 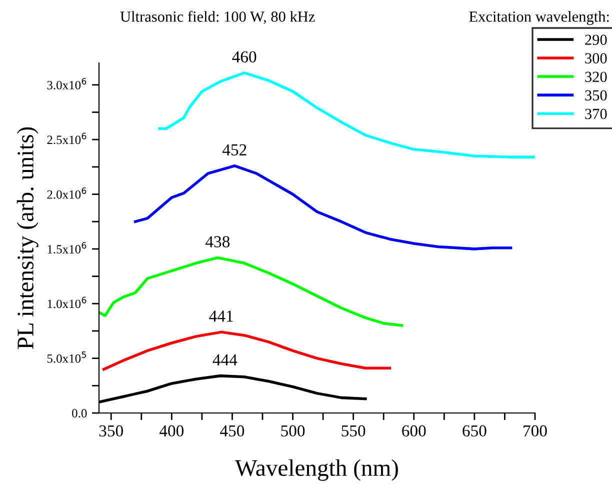 I want to click on legend-label: 350, so click(x=596, y=95).